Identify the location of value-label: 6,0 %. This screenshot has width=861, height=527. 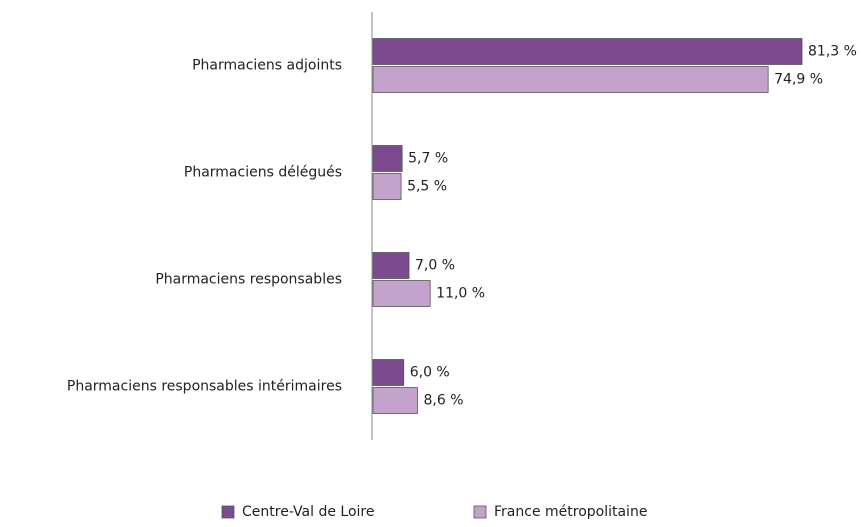
(430, 373).